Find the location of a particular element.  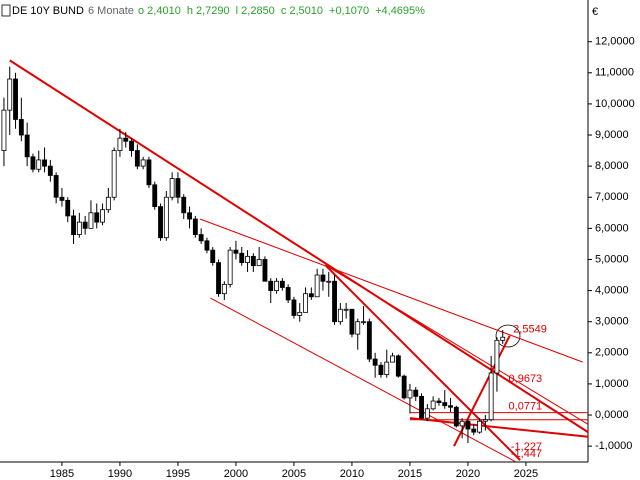

header: DE 10Y BUND 6 Monate is located at coordinates (67, 10).